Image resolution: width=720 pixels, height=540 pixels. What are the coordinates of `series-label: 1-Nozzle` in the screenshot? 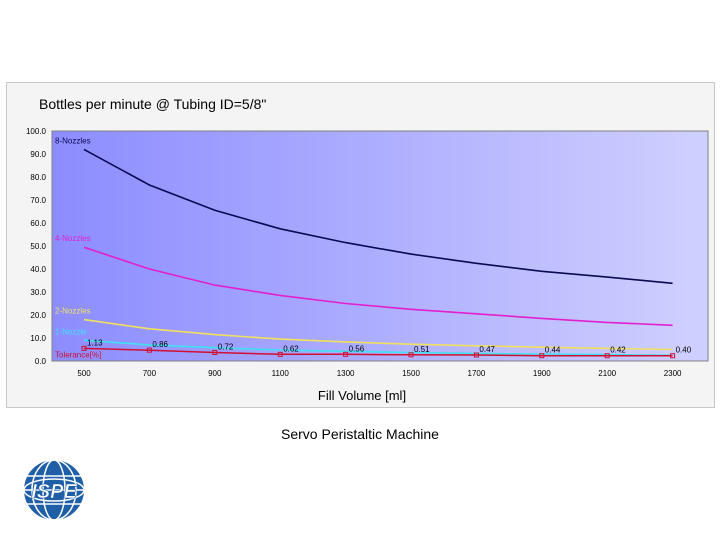 It's located at (71, 331).